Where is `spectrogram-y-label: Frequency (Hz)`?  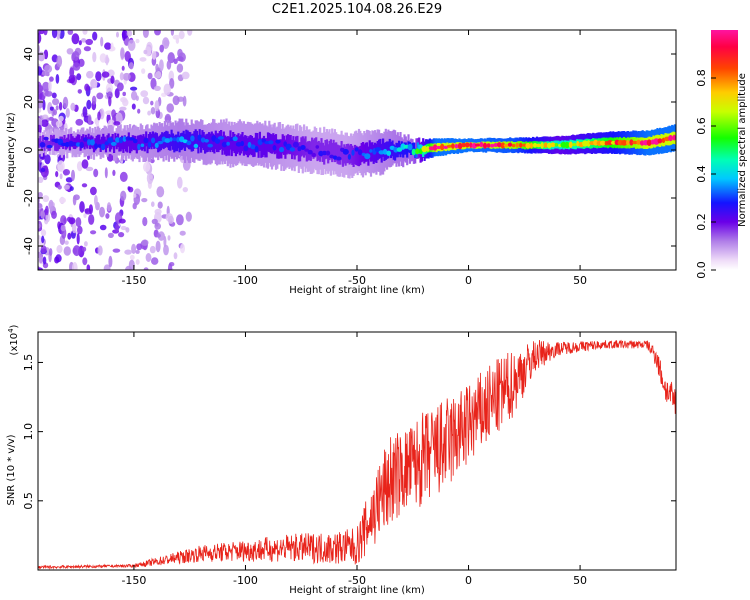 spectrogram-y-label: Frequency (Hz) is located at coordinates (11, 150).